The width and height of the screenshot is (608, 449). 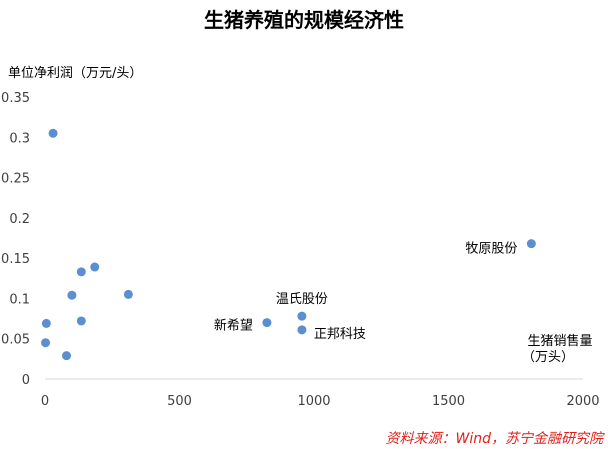 What do you see at coordinates (45, 401) in the screenshot?
I see `x-tick-label: 0` at bounding box center [45, 401].